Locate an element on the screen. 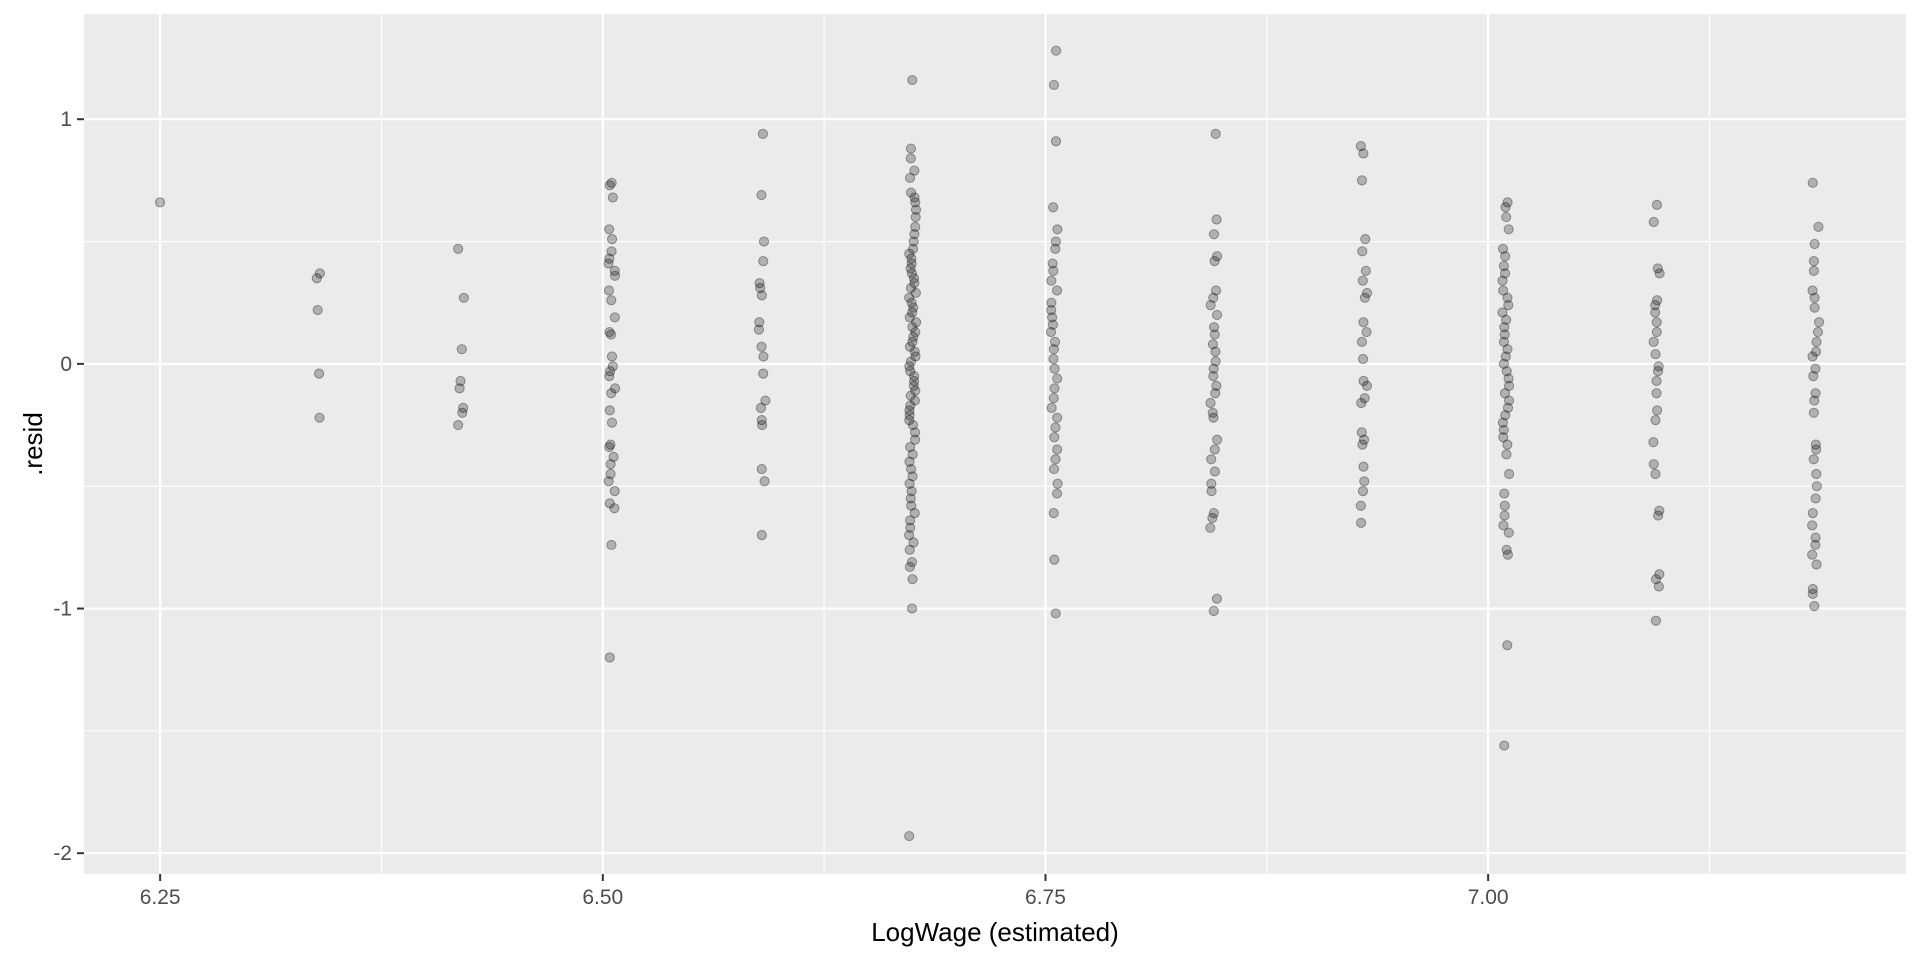 The height and width of the screenshot is (960, 1920). x-tick-label: 6.25 is located at coordinates (160, 897).